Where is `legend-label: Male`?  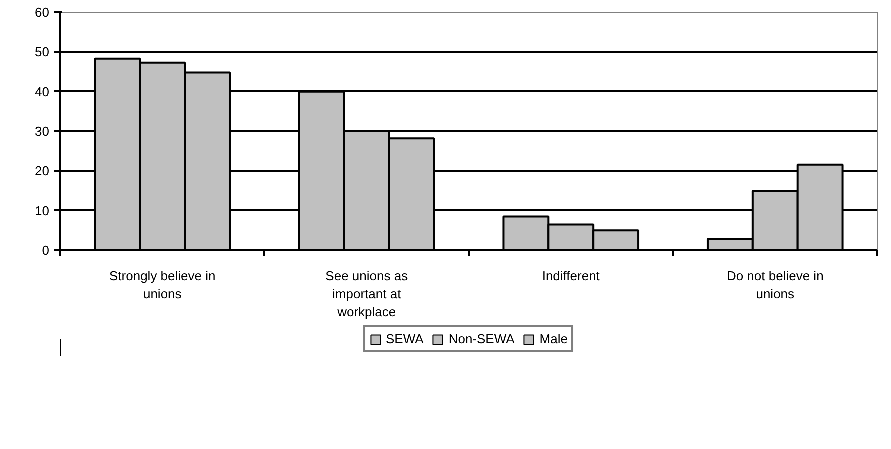
legend-label: Male is located at coordinates (554, 339).